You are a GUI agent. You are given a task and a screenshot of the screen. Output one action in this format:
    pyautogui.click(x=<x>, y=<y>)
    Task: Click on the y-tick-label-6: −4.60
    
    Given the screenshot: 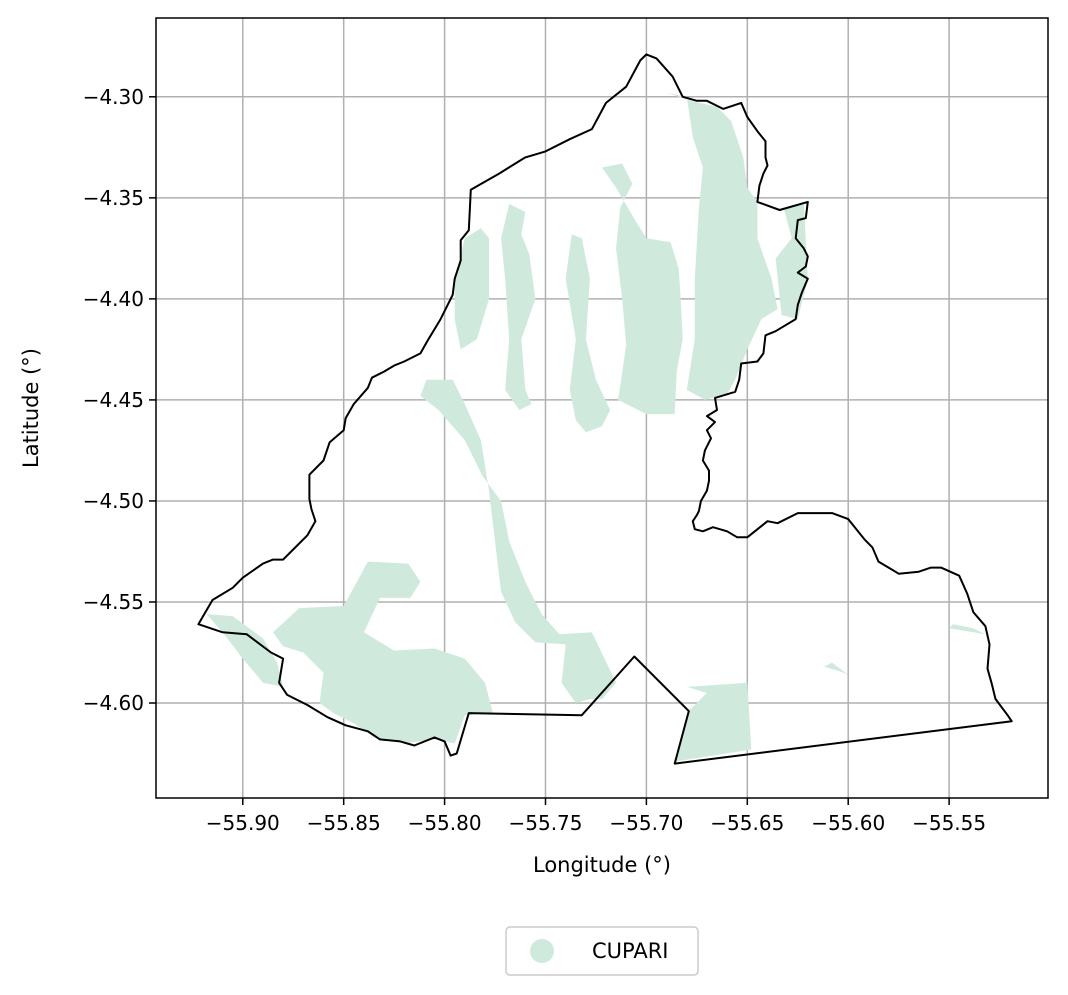 What is the action you would take?
    pyautogui.click(x=113, y=703)
    